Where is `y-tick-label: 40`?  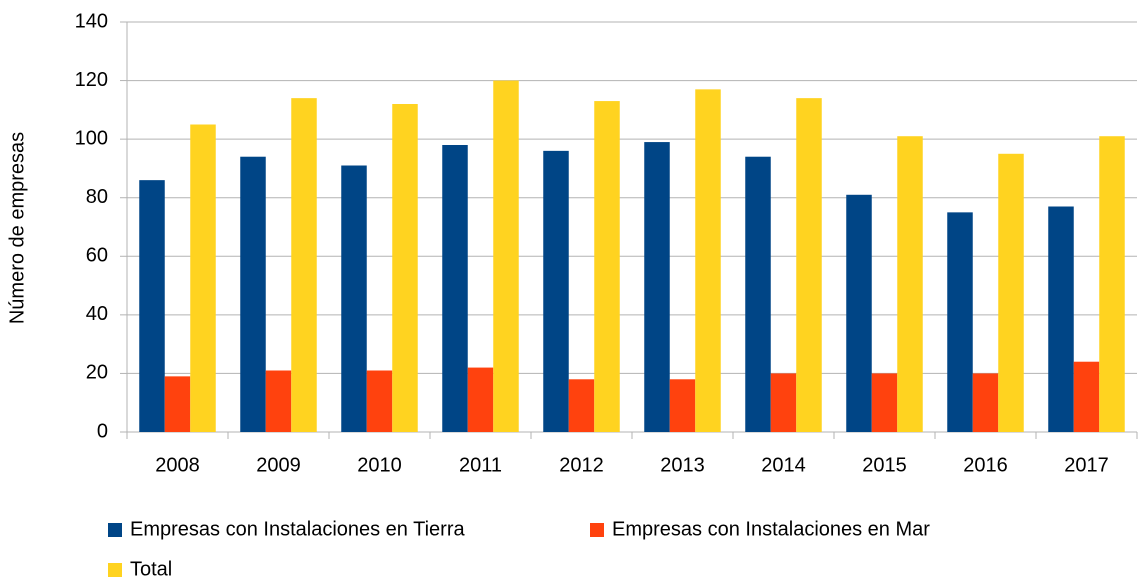
y-tick-label: 40 is located at coordinates (97, 314).